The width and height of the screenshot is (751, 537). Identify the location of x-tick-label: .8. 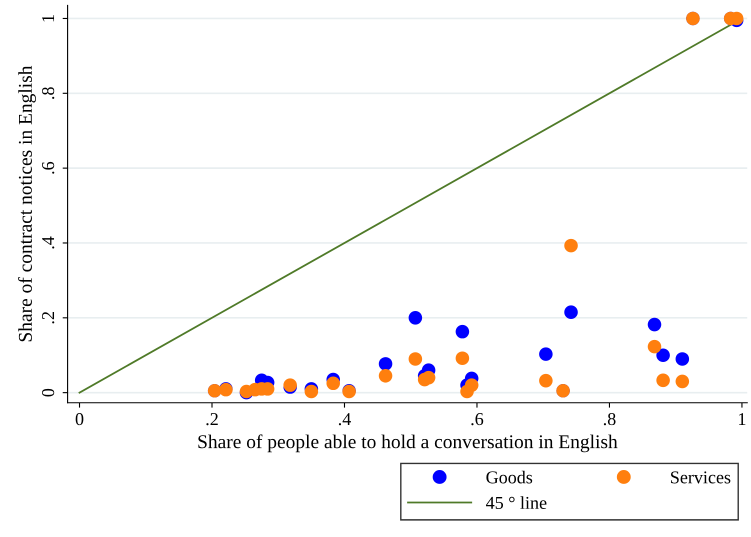
(610, 419).